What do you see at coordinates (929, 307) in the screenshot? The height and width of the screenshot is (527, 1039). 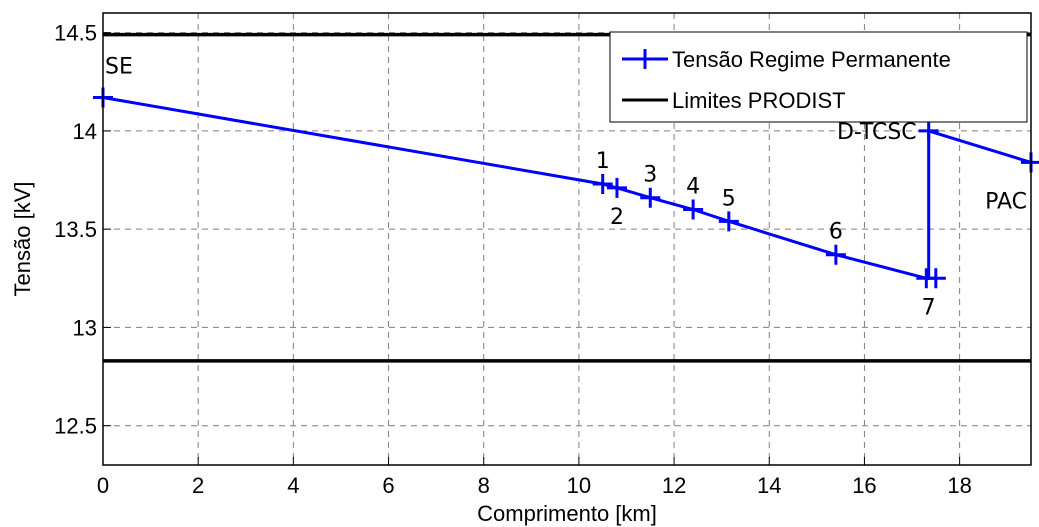 I see `point-label: 7` at bounding box center [929, 307].